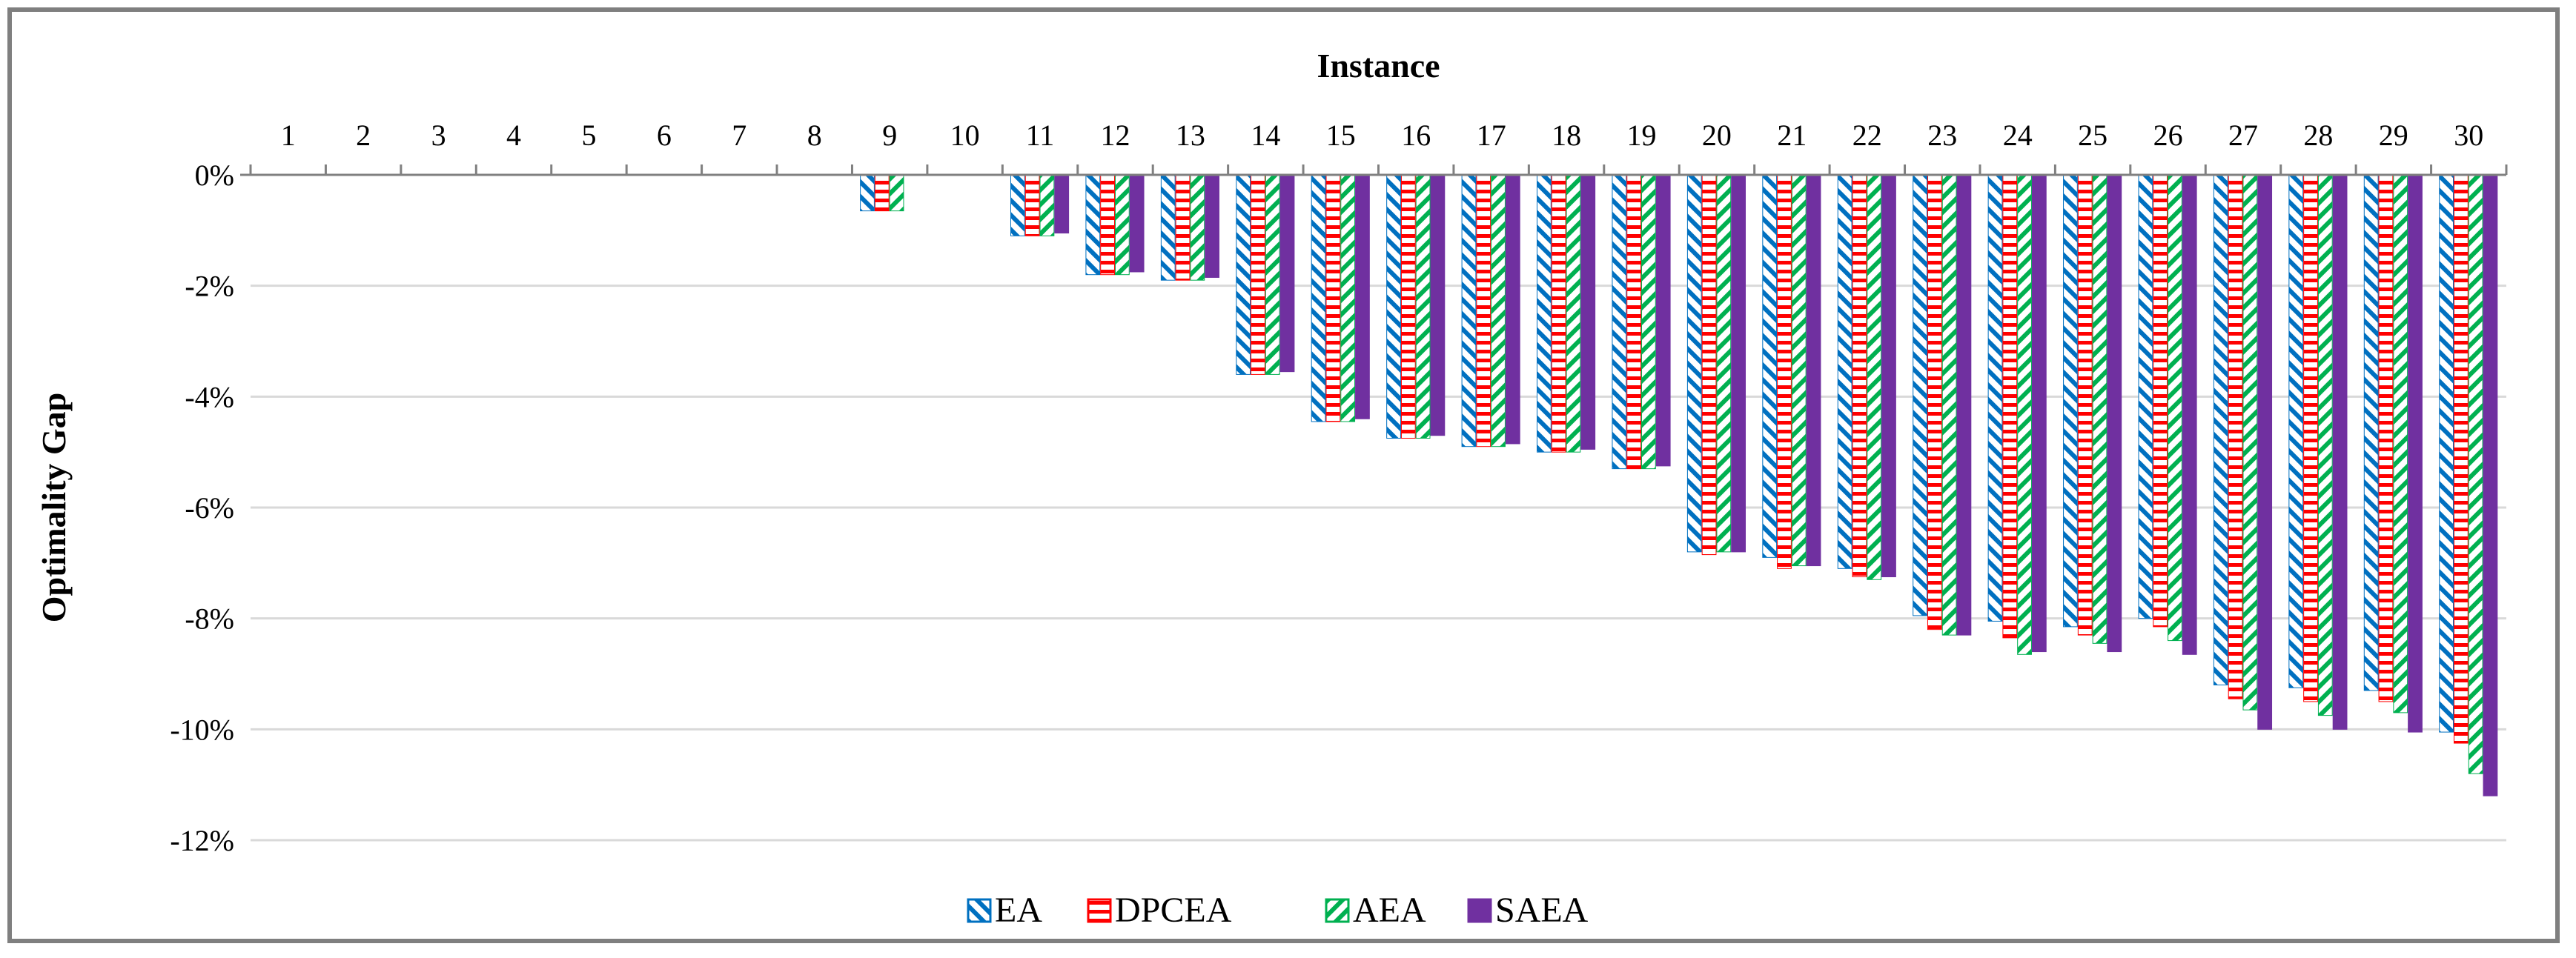 The width and height of the screenshot is (2576, 958). Describe the element at coordinates (589, 135) in the screenshot. I see `x-tick-label: 5` at that location.